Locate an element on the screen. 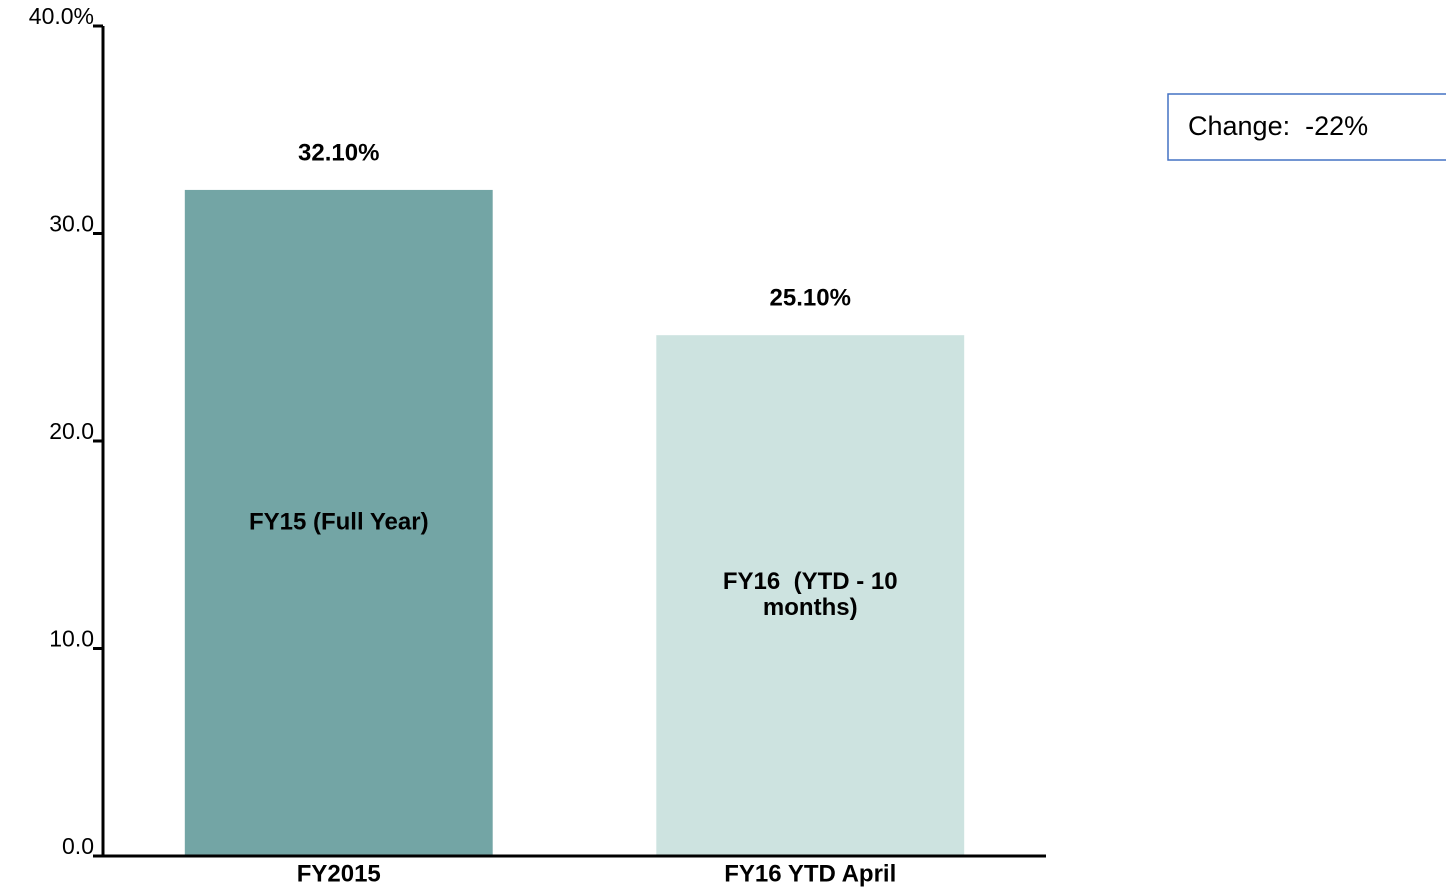  bar-label: months) is located at coordinates (810, 607).